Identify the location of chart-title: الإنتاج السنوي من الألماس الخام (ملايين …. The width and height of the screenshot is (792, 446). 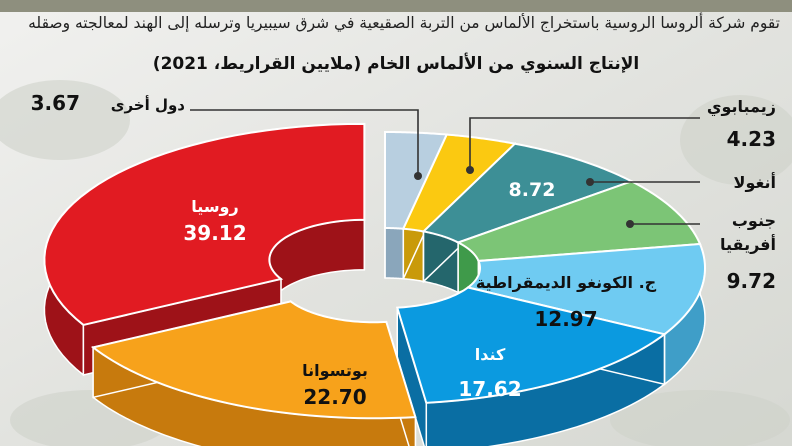
(396, 64).